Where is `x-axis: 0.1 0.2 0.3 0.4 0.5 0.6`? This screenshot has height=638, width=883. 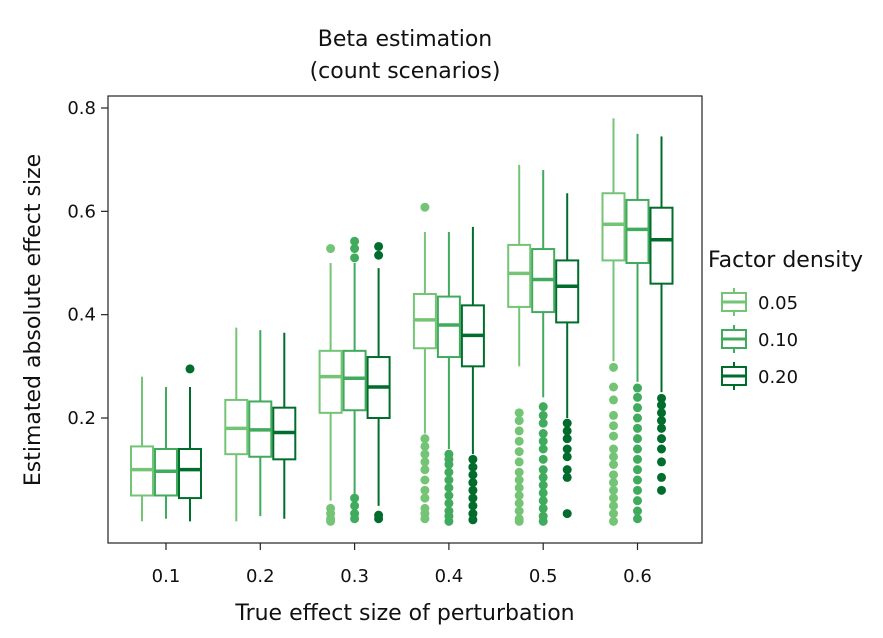 x-axis: 0.1 0.2 0.3 0.4 0.5 0.6 is located at coordinates (402, 565).